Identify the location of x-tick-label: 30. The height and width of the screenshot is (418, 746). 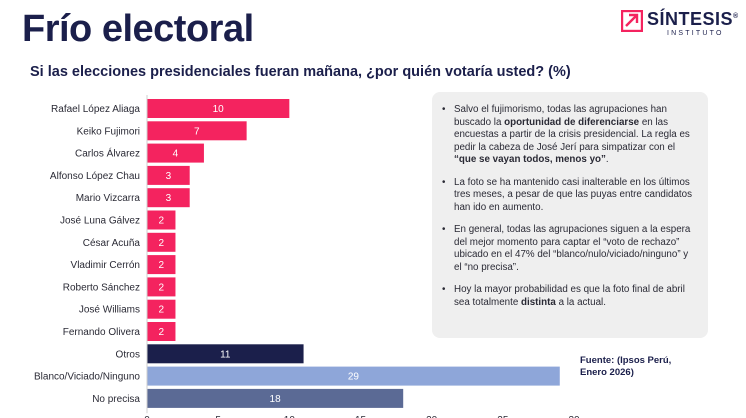
(574, 416).